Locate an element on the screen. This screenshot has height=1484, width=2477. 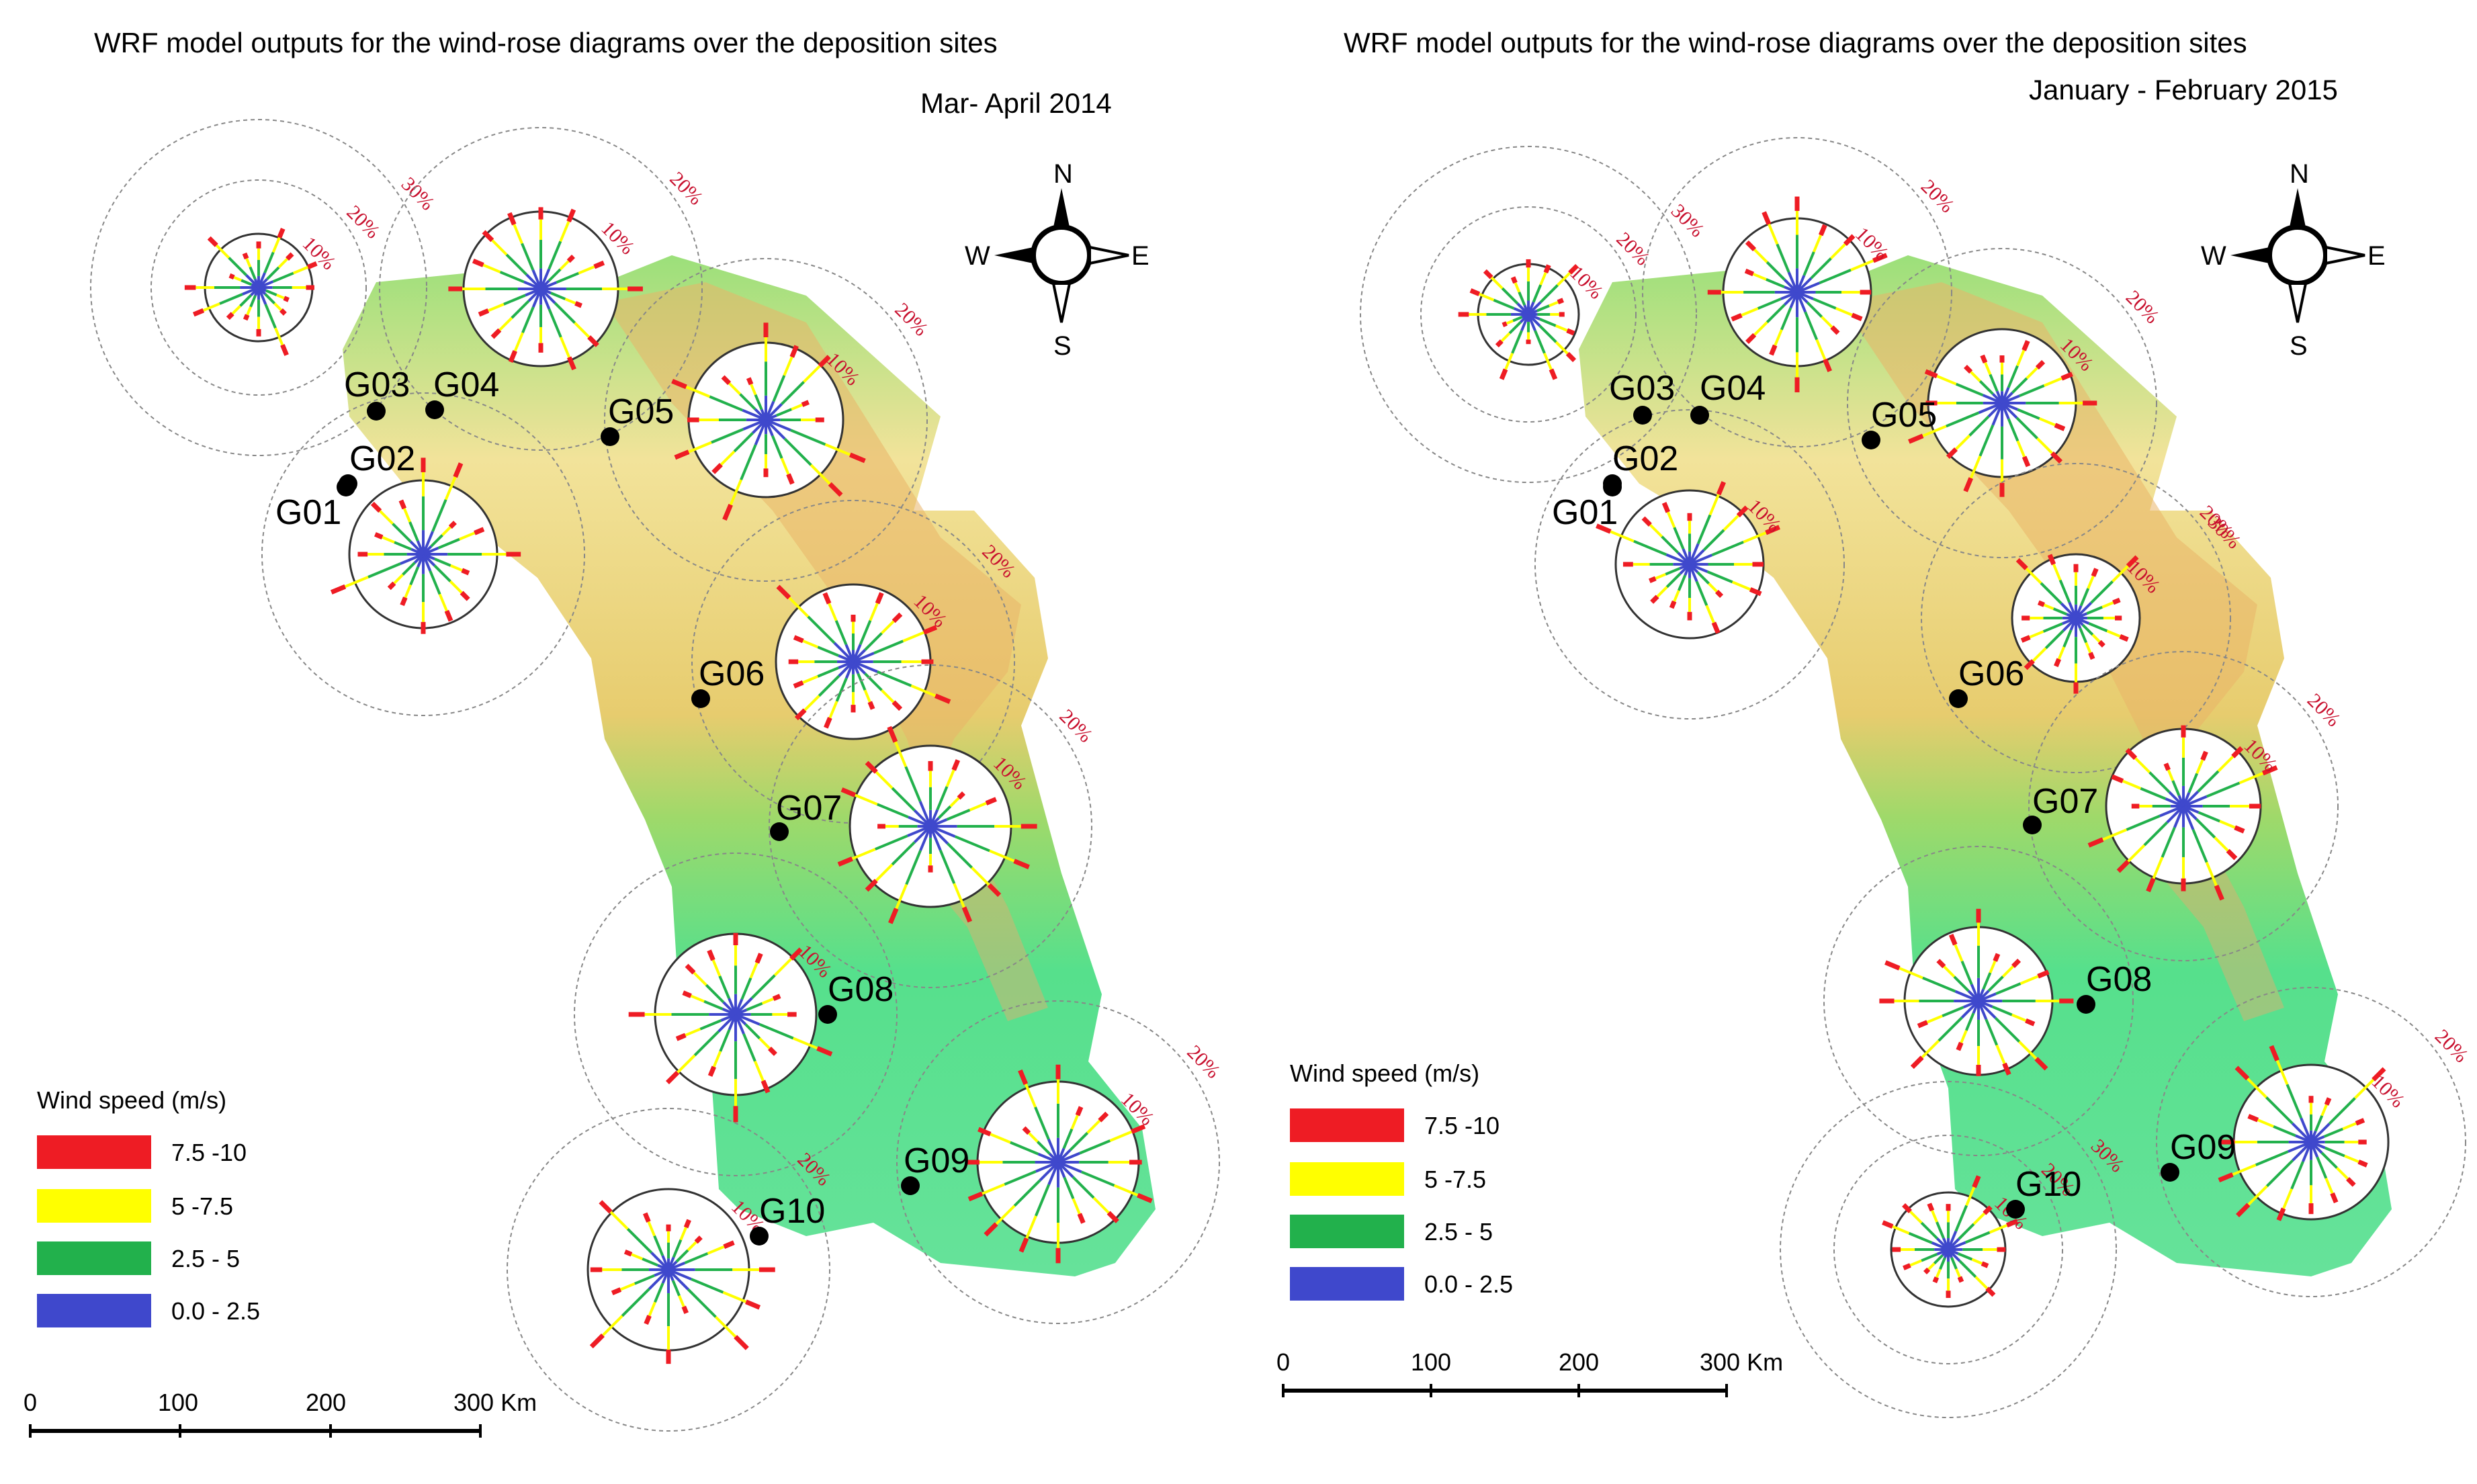
site-label-g10: G10 is located at coordinates (792, 1211).